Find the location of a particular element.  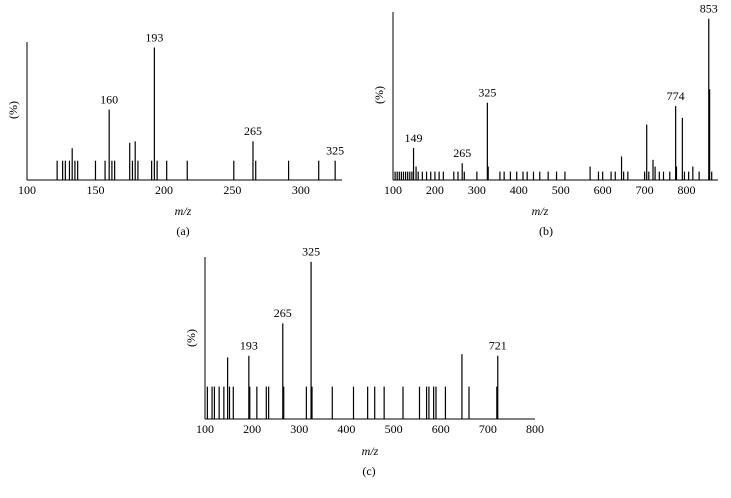

peak-label: 774 is located at coordinates (676, 96).